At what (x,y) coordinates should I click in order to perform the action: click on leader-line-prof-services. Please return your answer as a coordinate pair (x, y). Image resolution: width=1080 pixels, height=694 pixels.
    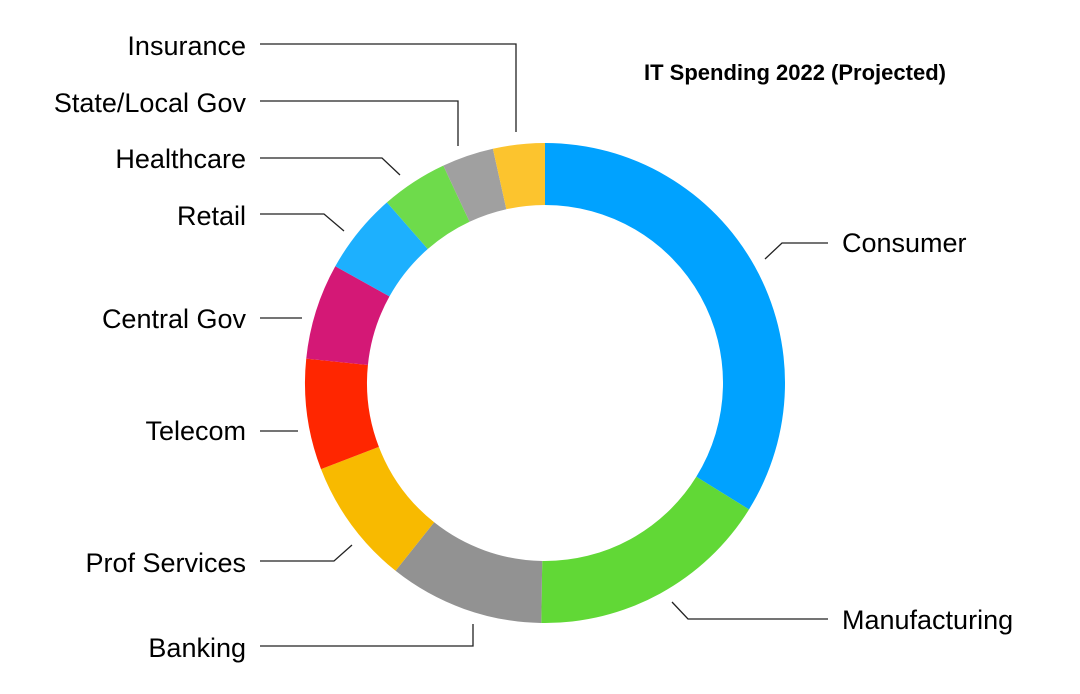
    Looking at the image, I should click on (306, 553).